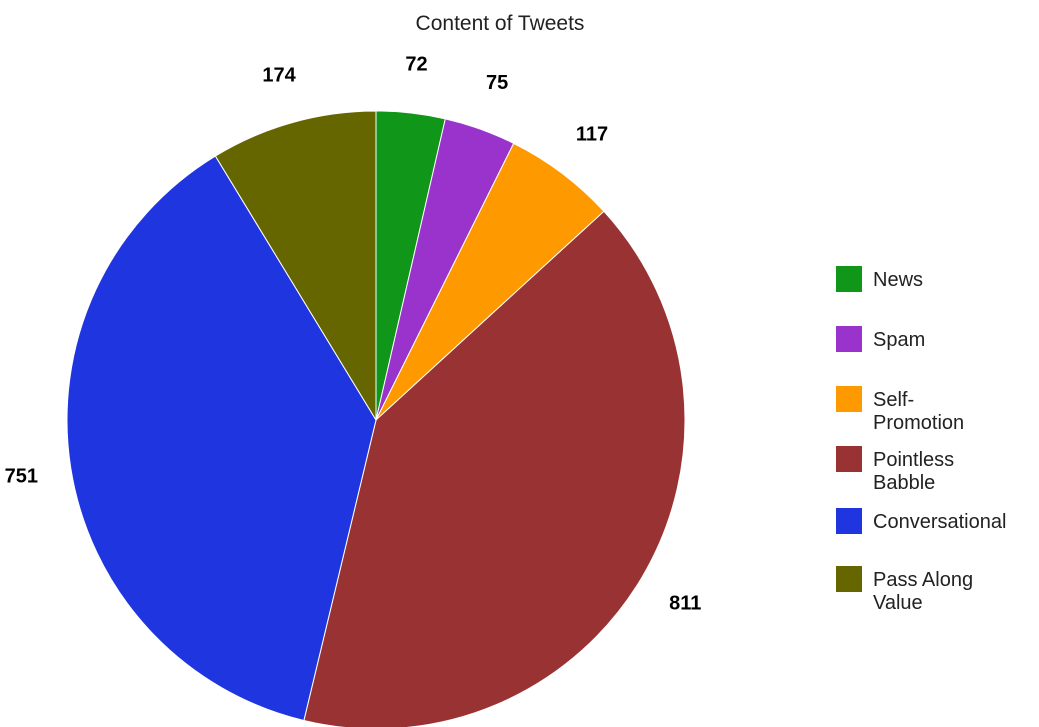  I want to click on data-label-news: 72, so click(416, 64).